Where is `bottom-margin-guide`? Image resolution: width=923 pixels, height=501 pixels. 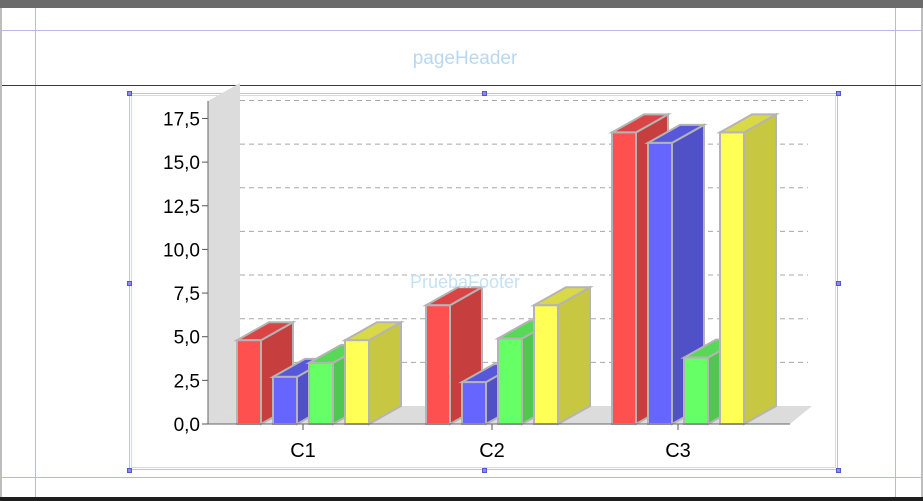 bottom-margin-guide is located at coordinates (461, 477).